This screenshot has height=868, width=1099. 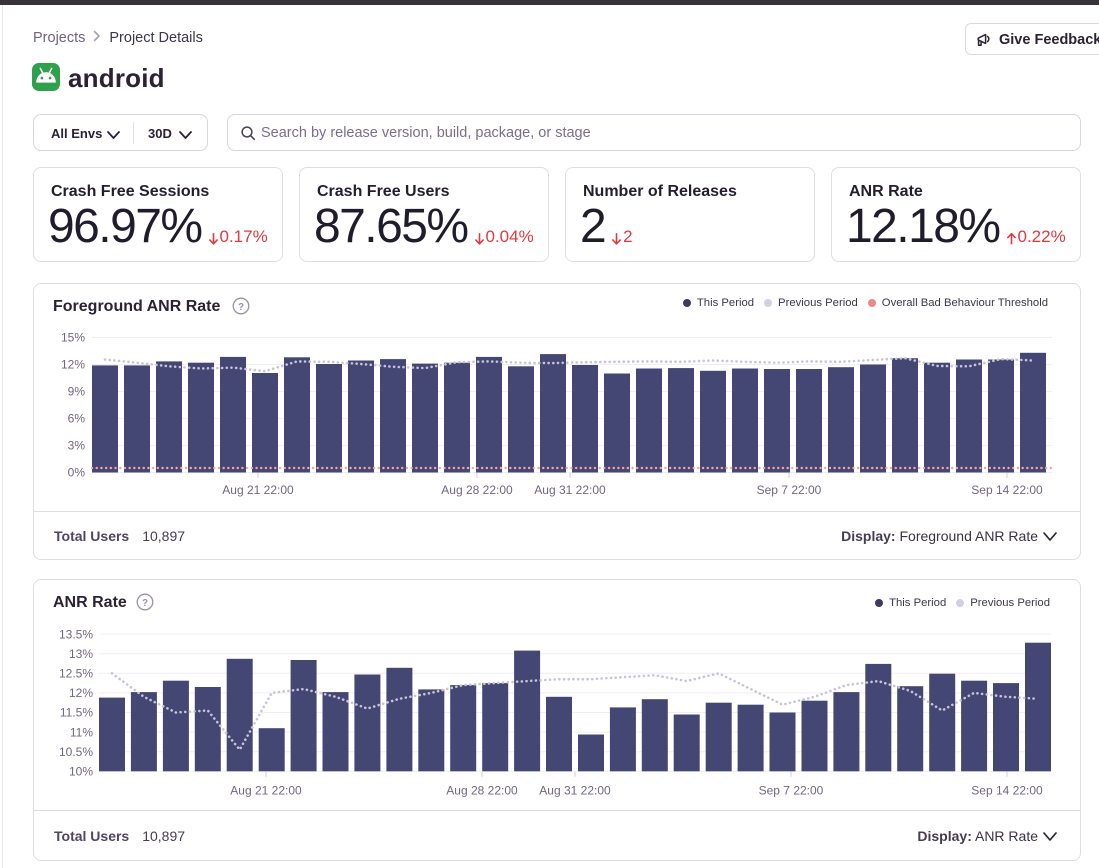 What do you see at coordinates (76, 752) in the screenshot?
I see `svg-text: 10.5%` at bounding box center [76, 752].